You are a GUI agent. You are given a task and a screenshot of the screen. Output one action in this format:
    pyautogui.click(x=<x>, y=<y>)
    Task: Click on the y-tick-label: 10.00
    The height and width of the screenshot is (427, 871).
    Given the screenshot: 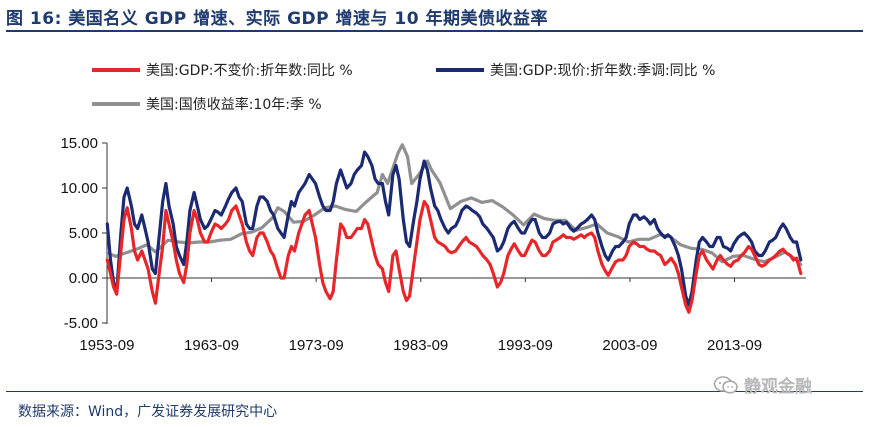 What is the action you would take?
    pyautogui.click(x=79, y=188)
    